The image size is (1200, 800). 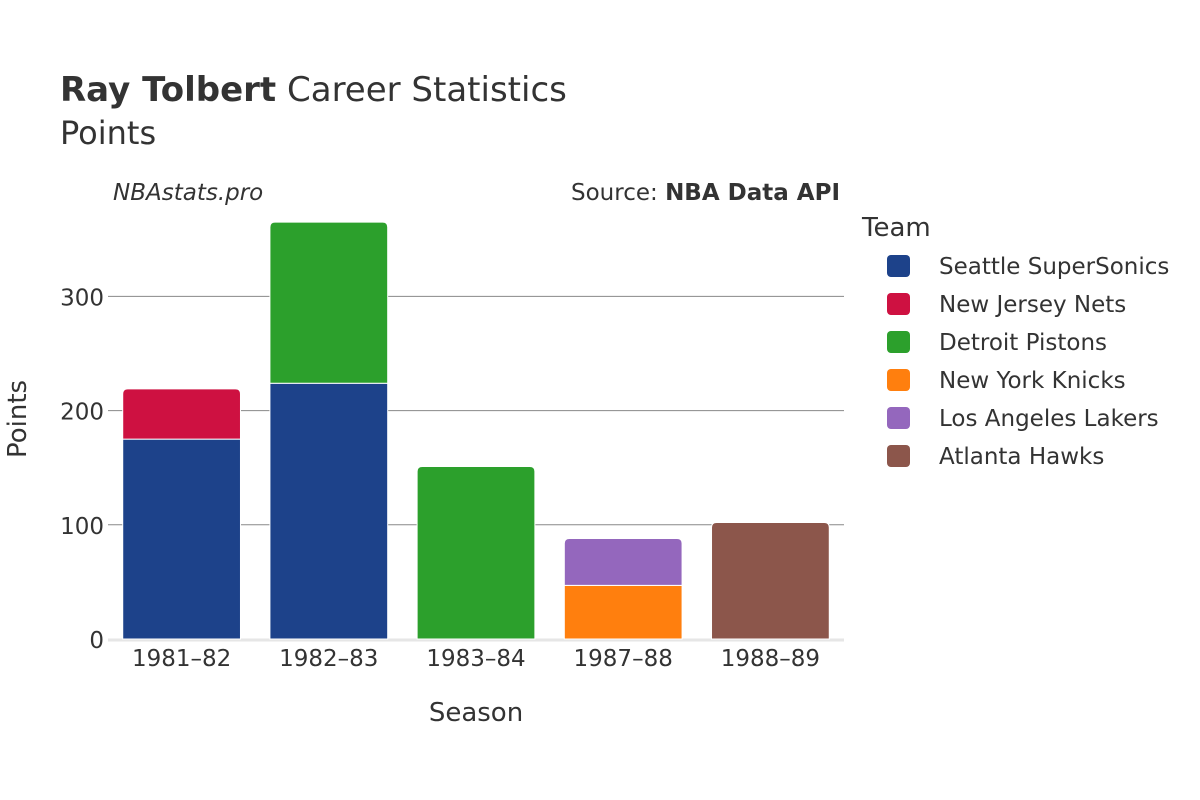 What do you see at coordinates (770, 659) in the screenshot?
I see `x-tick-label: 1988–89` at bounding box center [770, 659].